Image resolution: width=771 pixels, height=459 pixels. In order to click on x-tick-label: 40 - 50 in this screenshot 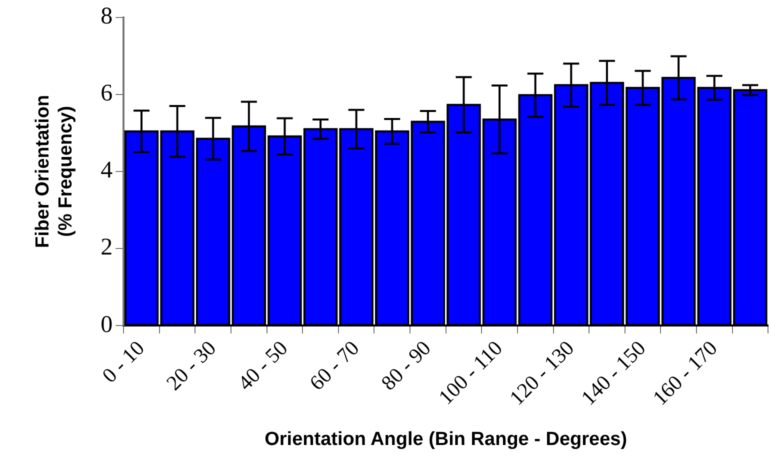, I will do `click(262, 365)`.